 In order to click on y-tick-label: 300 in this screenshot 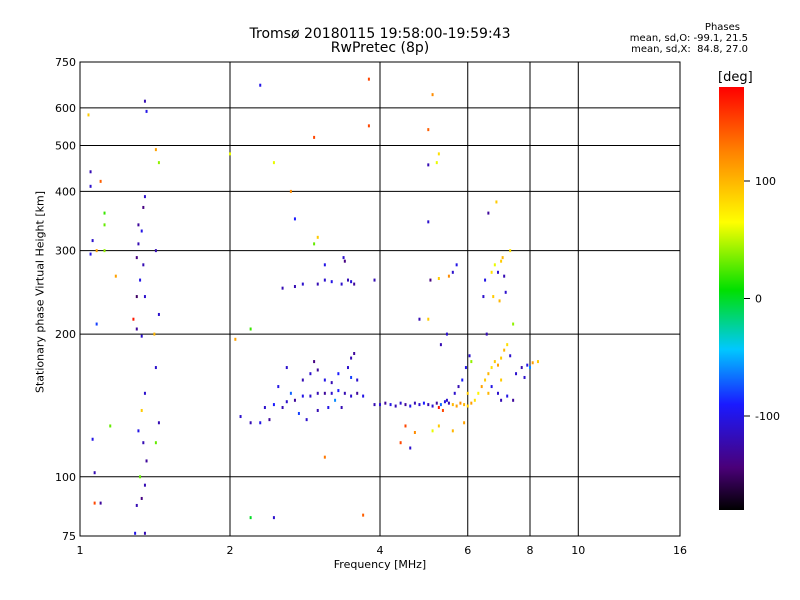, I will do `click(65, 251)`.